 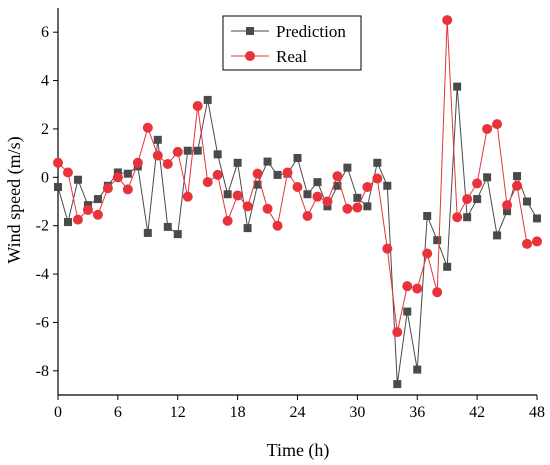 I want to click on y-tick-label: 6, so click(x=45, y=32).